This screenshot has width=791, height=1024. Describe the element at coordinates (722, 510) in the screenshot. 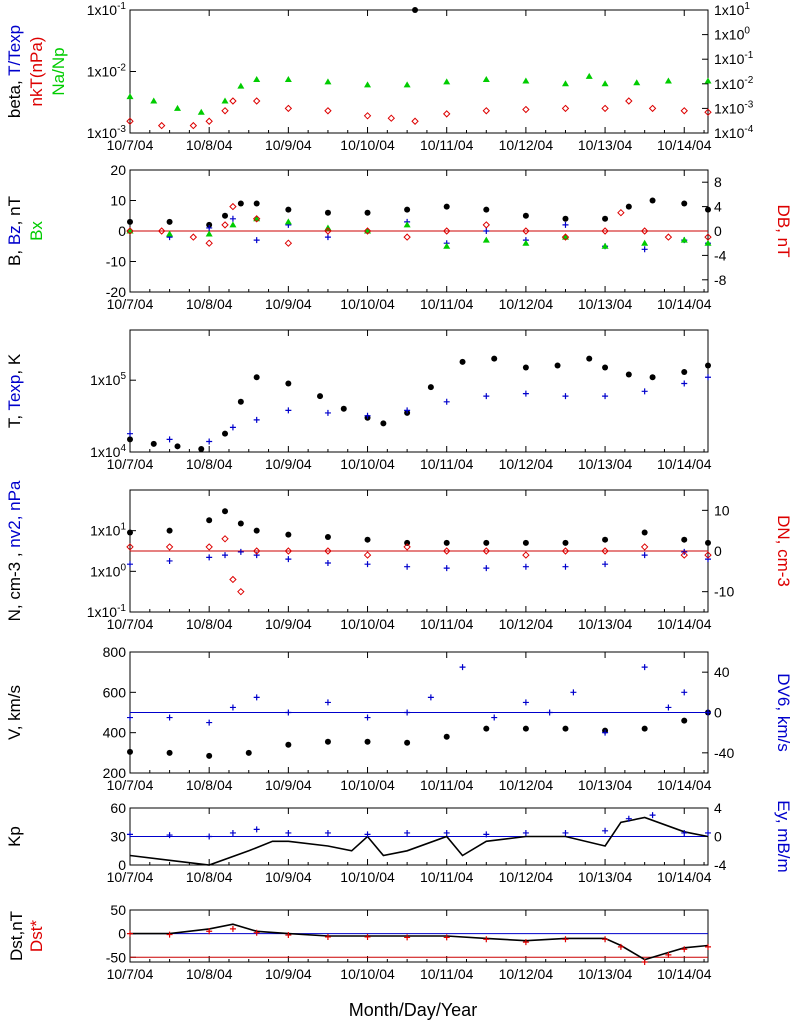

I see `y-right-tick-label: 10` at that location.